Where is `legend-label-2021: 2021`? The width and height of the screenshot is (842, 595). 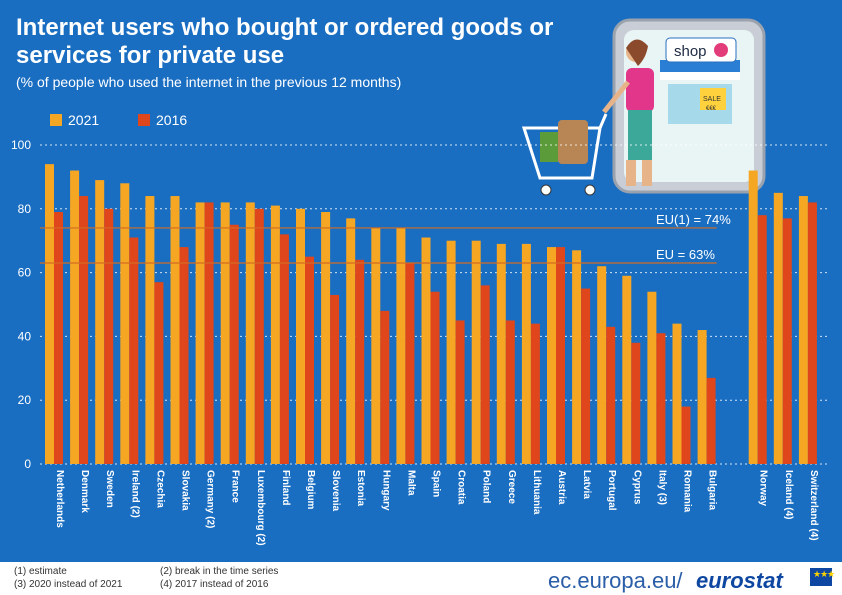
legend-label-2021: 2021 is located at coordinates (84, 120).